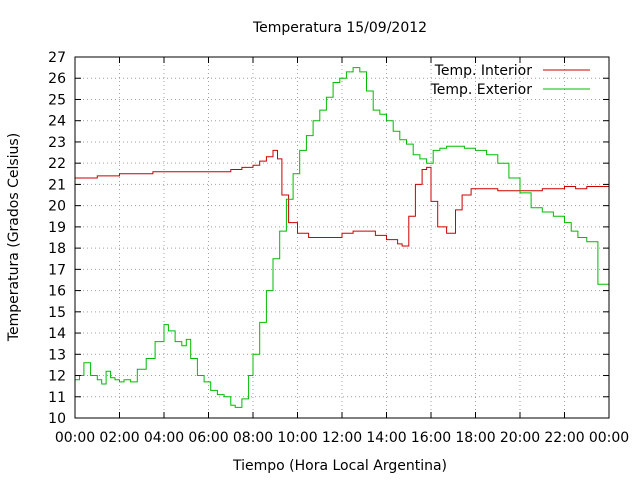 This screenshot has width=640, height=480. What do you see at coordinates (339, 28) in the screenshot?
I see `chart-title: Temperatura 15/09/2012` at bounding box center [339, 28].